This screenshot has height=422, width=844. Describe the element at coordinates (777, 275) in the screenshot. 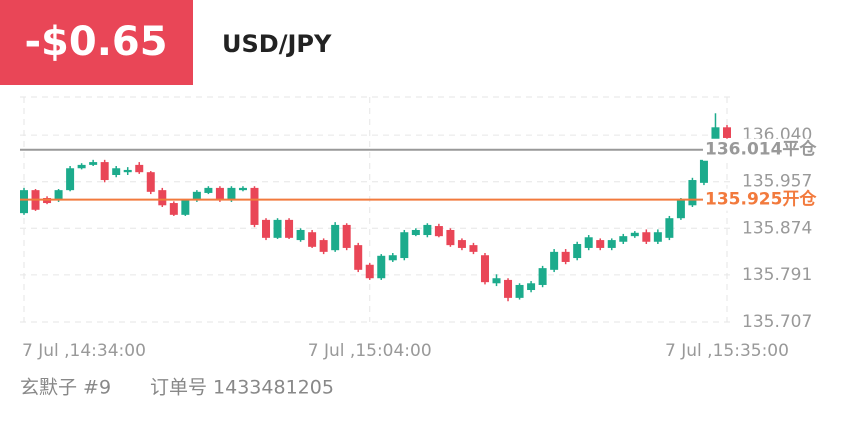

I see `y-tick-label: 135.791` at that location.